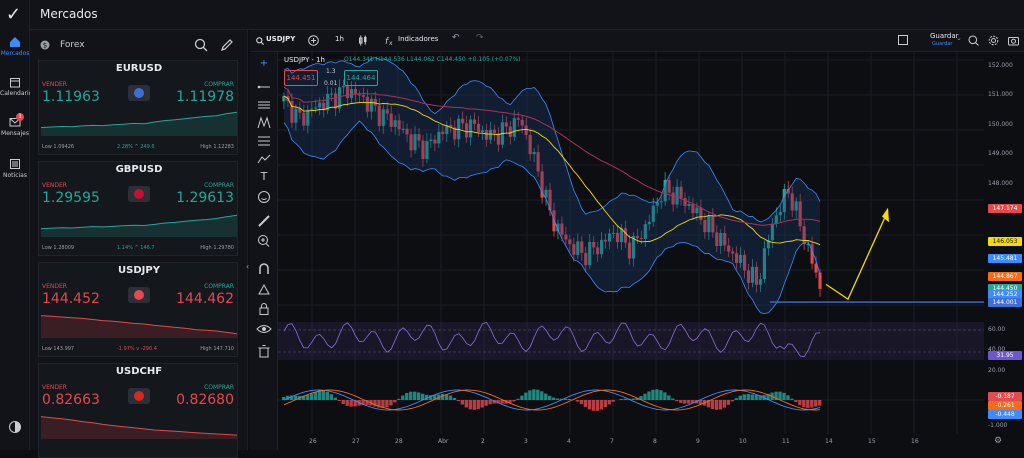 This screenshot has width=1024, height=458. Describe the element at coordinates (483, 441) in the screenshot. I see `x-axis-label: 2` at that location.